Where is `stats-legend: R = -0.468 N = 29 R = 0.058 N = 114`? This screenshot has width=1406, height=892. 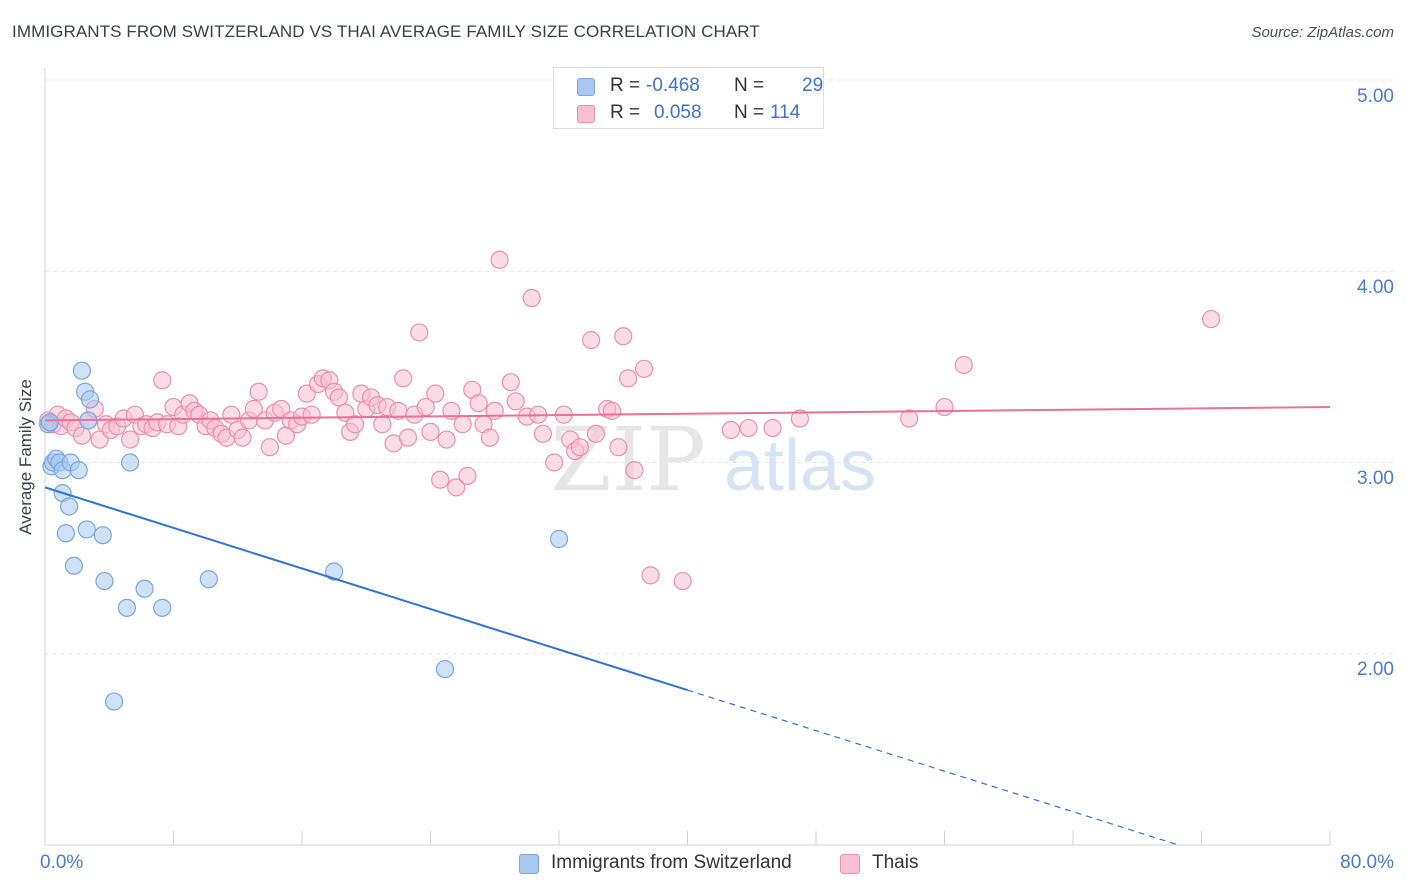
stats-legend: R = -0.468 N = 29 R = 0.058 N = 114 is located at coordinates (688, 98).